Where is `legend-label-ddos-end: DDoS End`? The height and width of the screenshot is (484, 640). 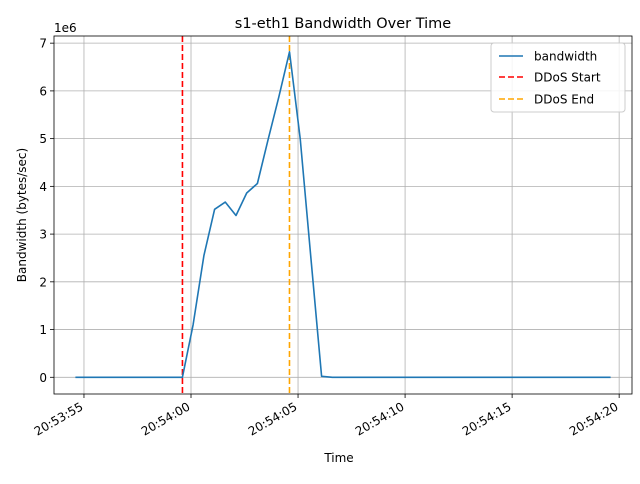
legend-label-ddos-end: DDoS End is located at coordinates (564, 100).